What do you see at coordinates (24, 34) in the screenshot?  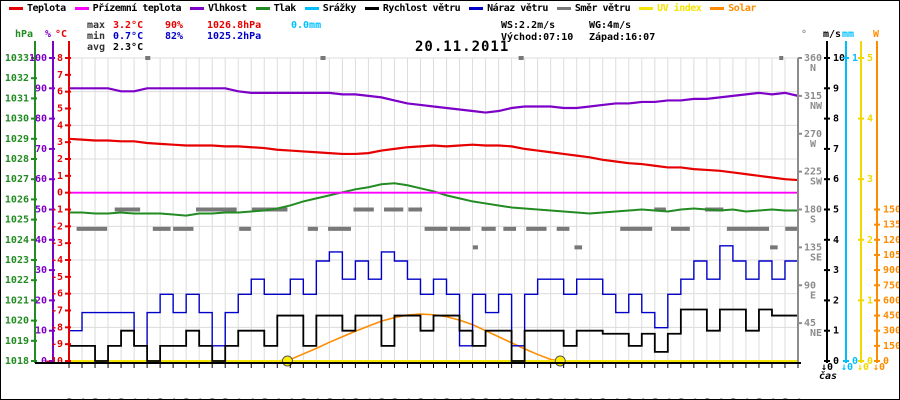 I see `svg-text: hPa` at bounding box center [24, 34].